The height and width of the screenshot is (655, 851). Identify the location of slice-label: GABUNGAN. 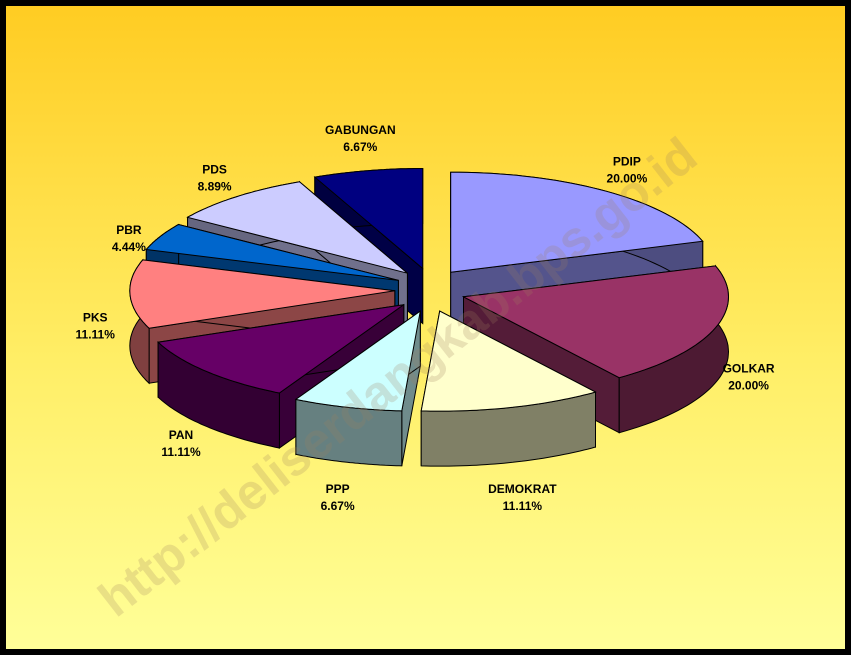
(360, 130).